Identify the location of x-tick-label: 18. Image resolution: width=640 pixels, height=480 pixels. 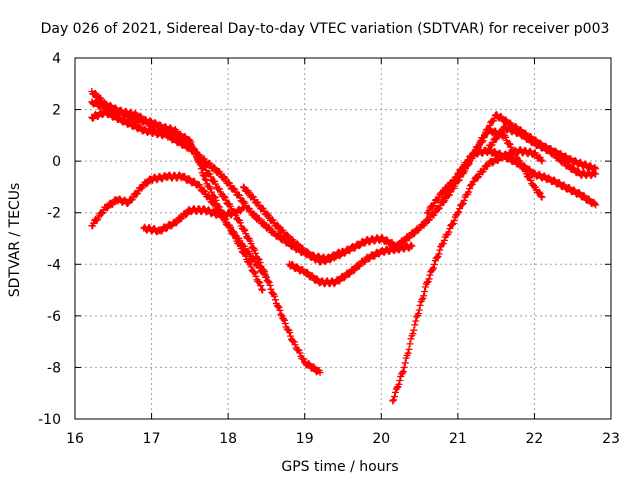
(228, 439).